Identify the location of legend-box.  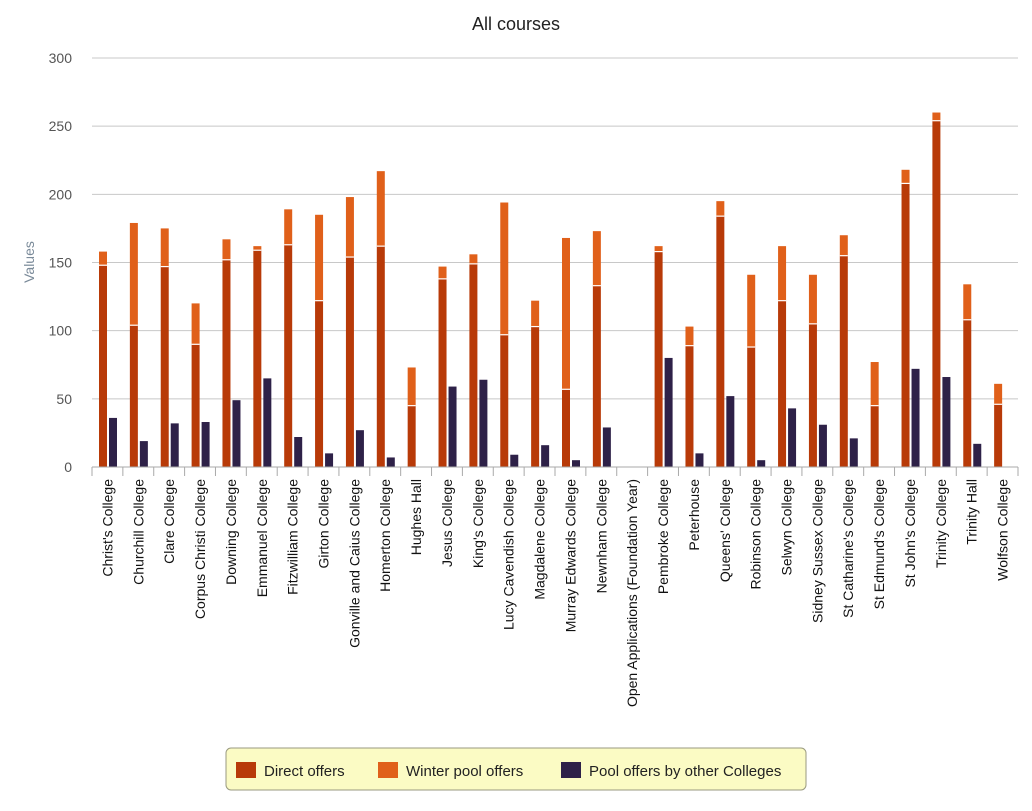
(516, 769).